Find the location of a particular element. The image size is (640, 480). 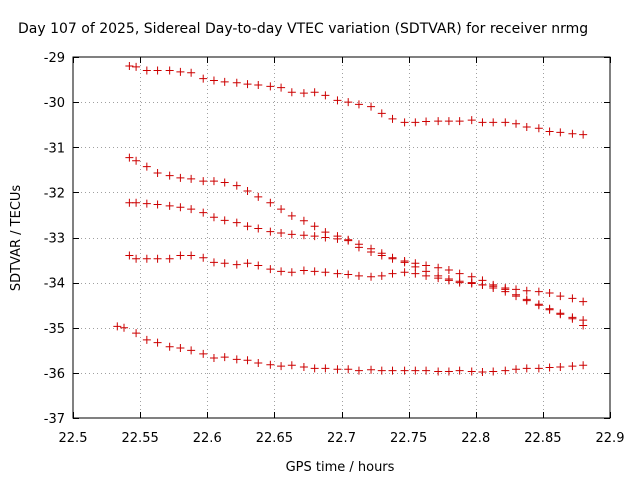

y-tick-labels: -29 -30 -31 -32 -33 -34 -35 -36 -37 is located at coordinates (54, 239).